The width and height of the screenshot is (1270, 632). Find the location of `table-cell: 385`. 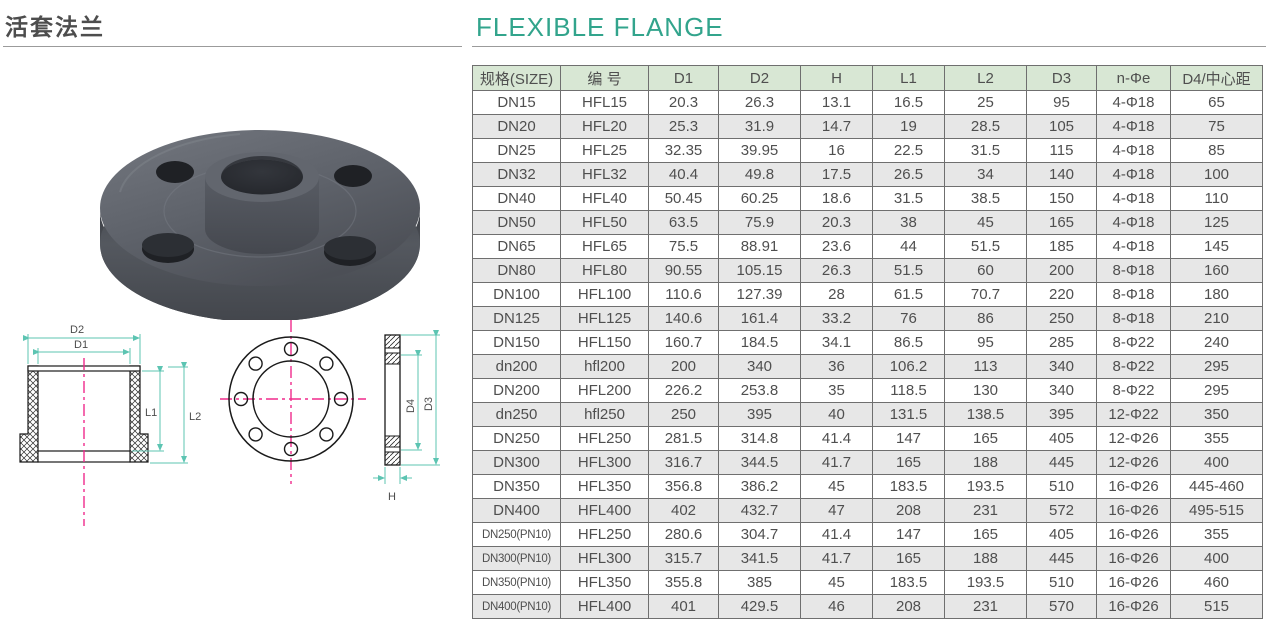

table-cell: 385 is located at coordinates (759, 582).